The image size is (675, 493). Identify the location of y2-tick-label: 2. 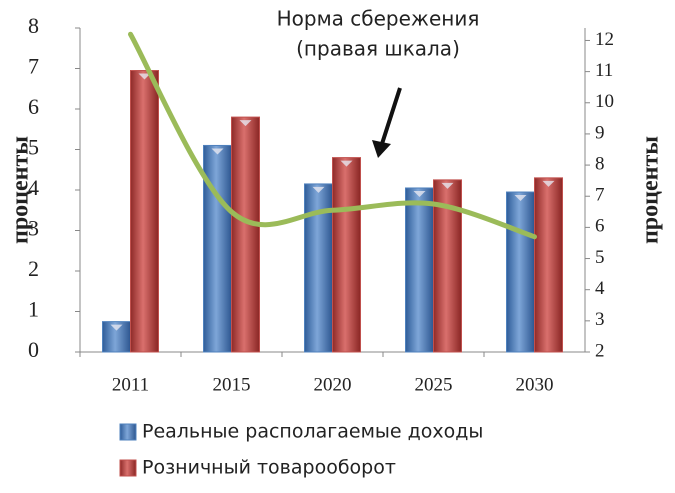
(600, 350).